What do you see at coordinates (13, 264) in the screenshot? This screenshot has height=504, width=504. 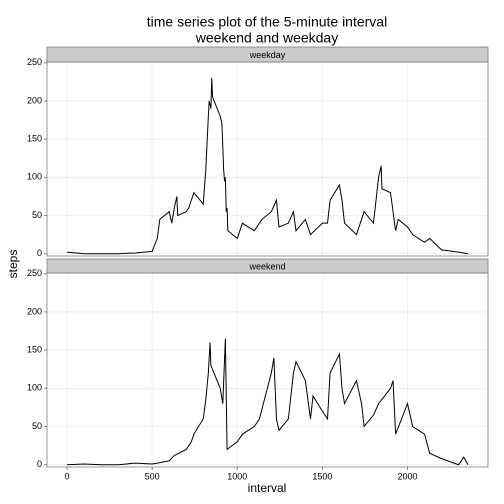 I see `y-axis-label: steps` at bounding box center [13, 264].